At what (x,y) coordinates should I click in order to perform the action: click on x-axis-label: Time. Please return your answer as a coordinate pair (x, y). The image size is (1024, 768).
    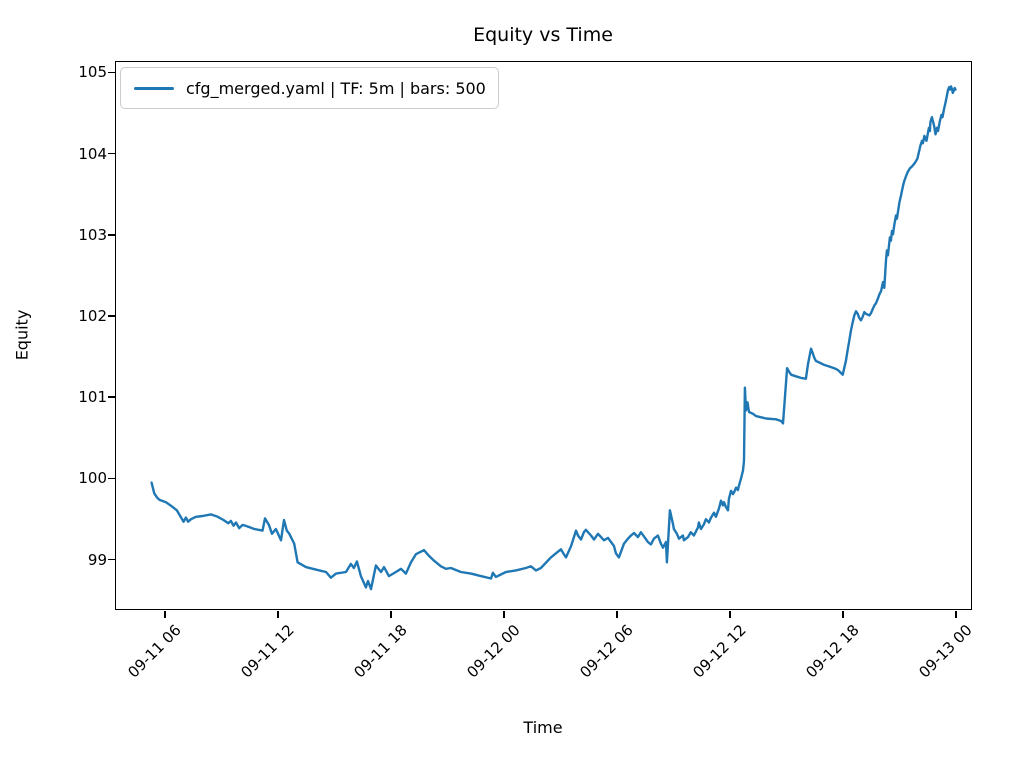
    Looking at the image, I should click on (543, 727).